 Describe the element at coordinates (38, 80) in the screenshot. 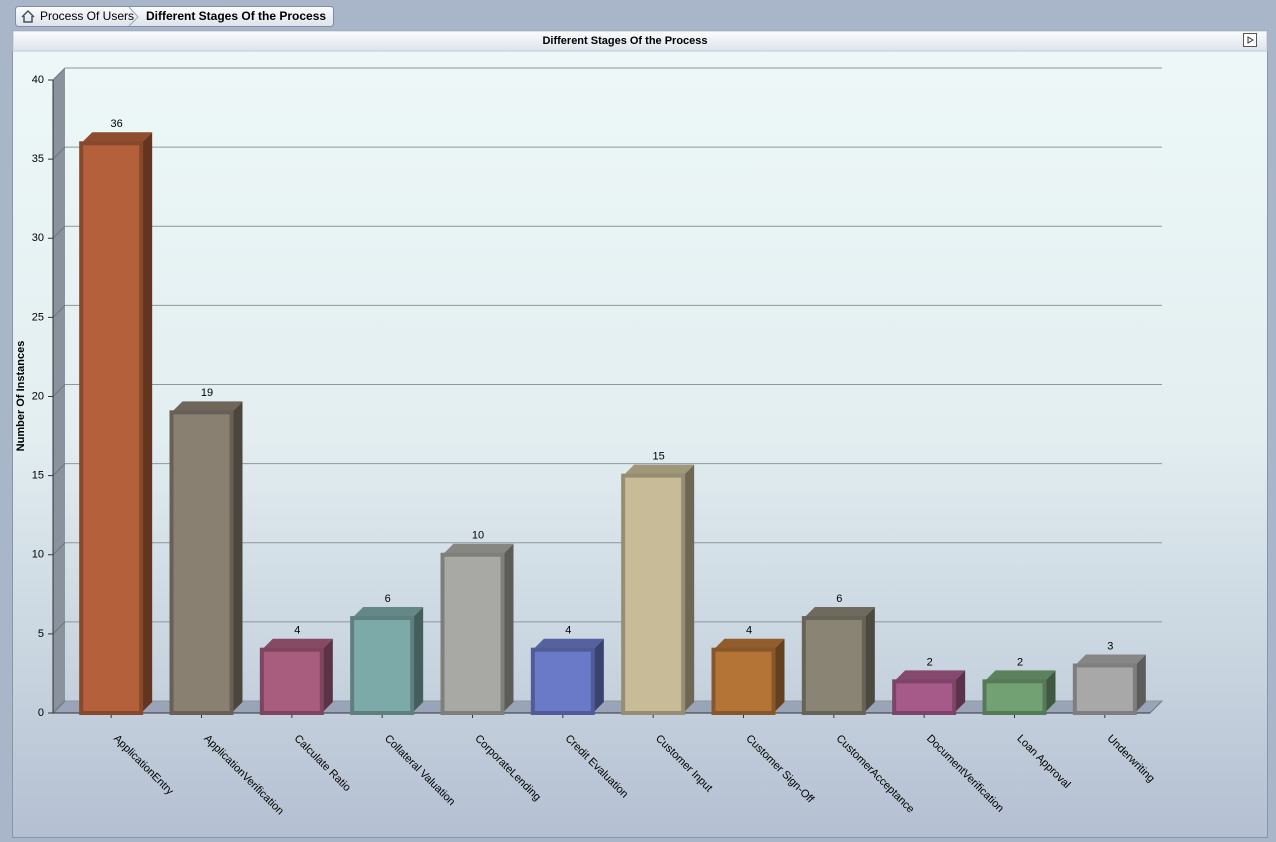

I see `y-tick-label: 40` at that location.